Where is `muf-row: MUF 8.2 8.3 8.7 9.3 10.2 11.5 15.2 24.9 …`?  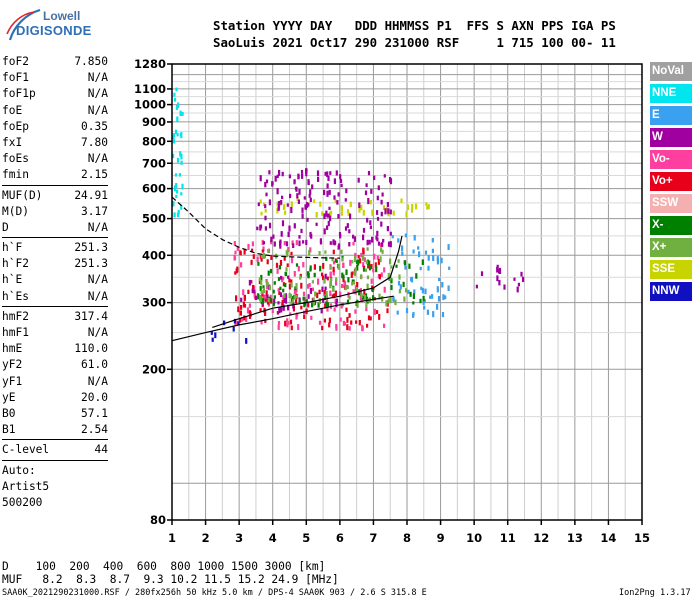 muf-row: MUF 8.2 8.3 8.7 9.3 10.2 11.5 15.2 24.9 … is located at coordinates (170, 579).